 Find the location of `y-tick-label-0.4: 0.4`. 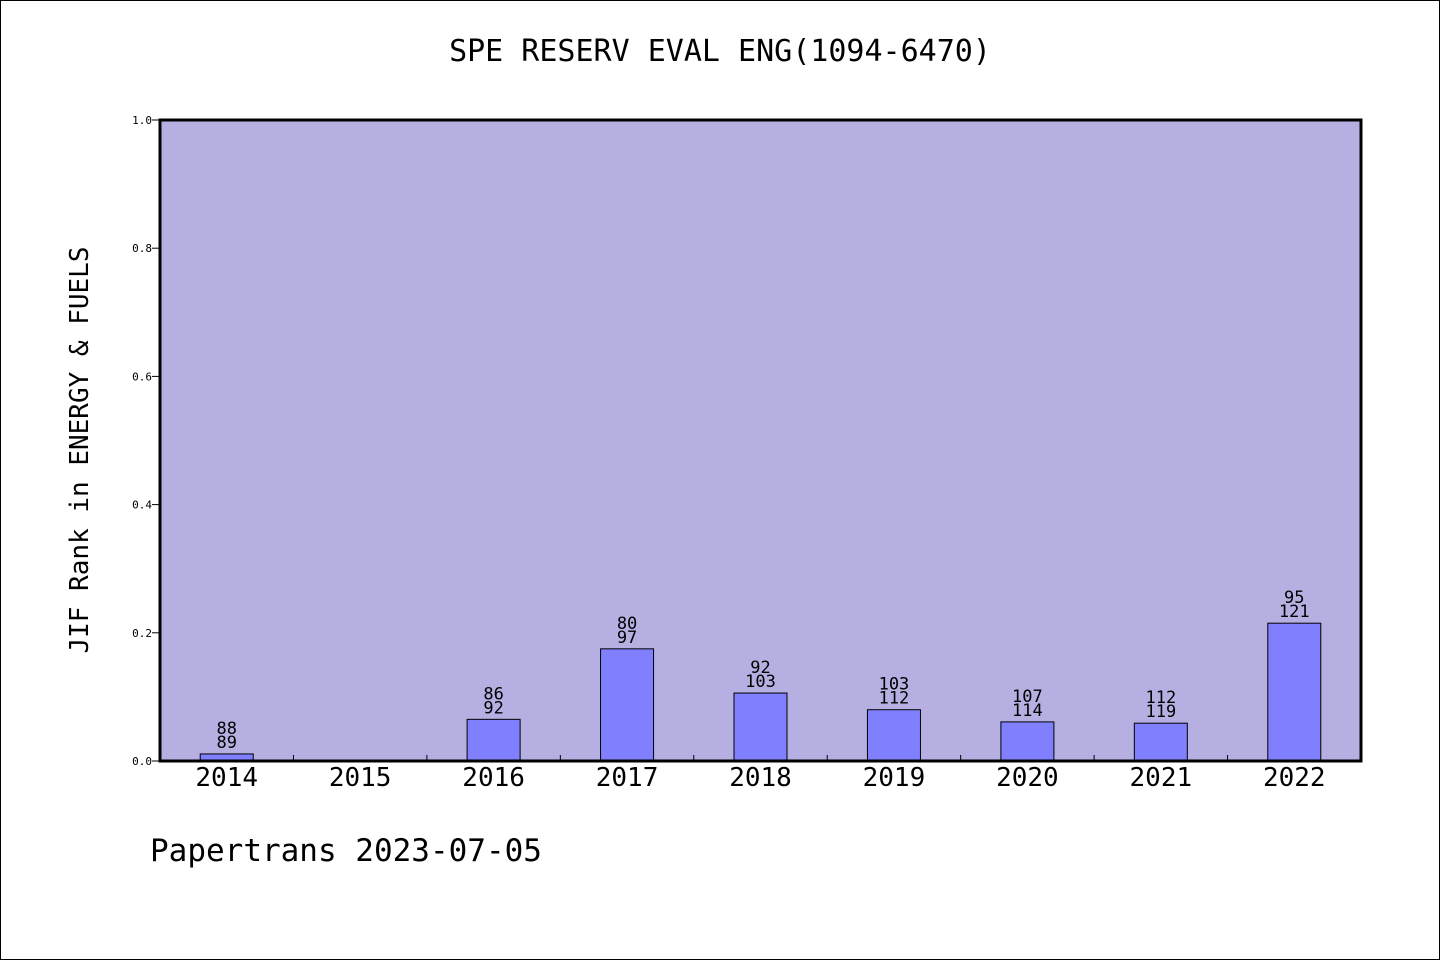

y-tick-label-0.4: 0.4 is located at coordinates (142, 505).